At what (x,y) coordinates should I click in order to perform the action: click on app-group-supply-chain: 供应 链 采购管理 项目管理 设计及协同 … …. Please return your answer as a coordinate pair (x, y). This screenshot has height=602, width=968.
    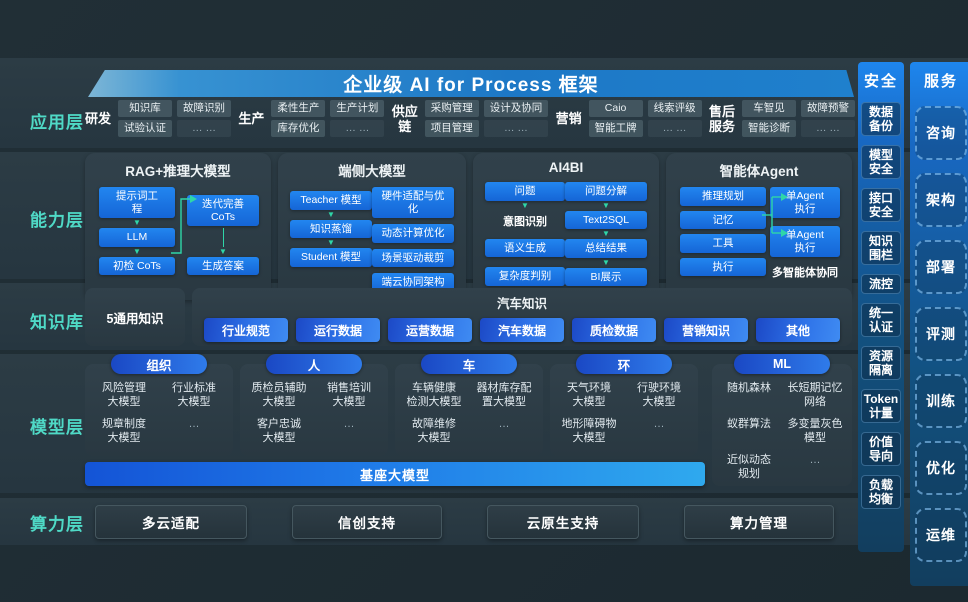
    Looking at the image, I should click on (470, 118).